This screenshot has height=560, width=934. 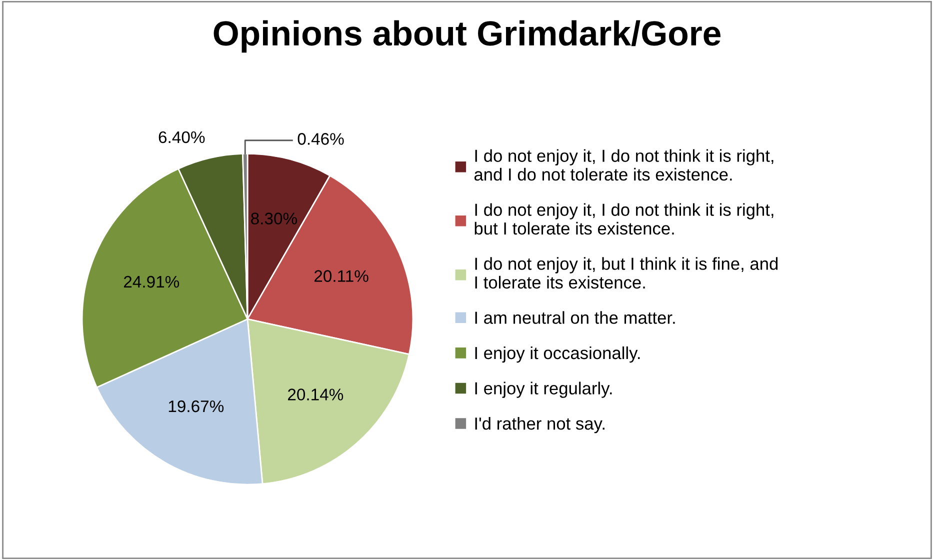 What do you see at coordinates (152, 282) in the screenshot?
I see `data-label: 24.91%` at bounding box center [152, 282].